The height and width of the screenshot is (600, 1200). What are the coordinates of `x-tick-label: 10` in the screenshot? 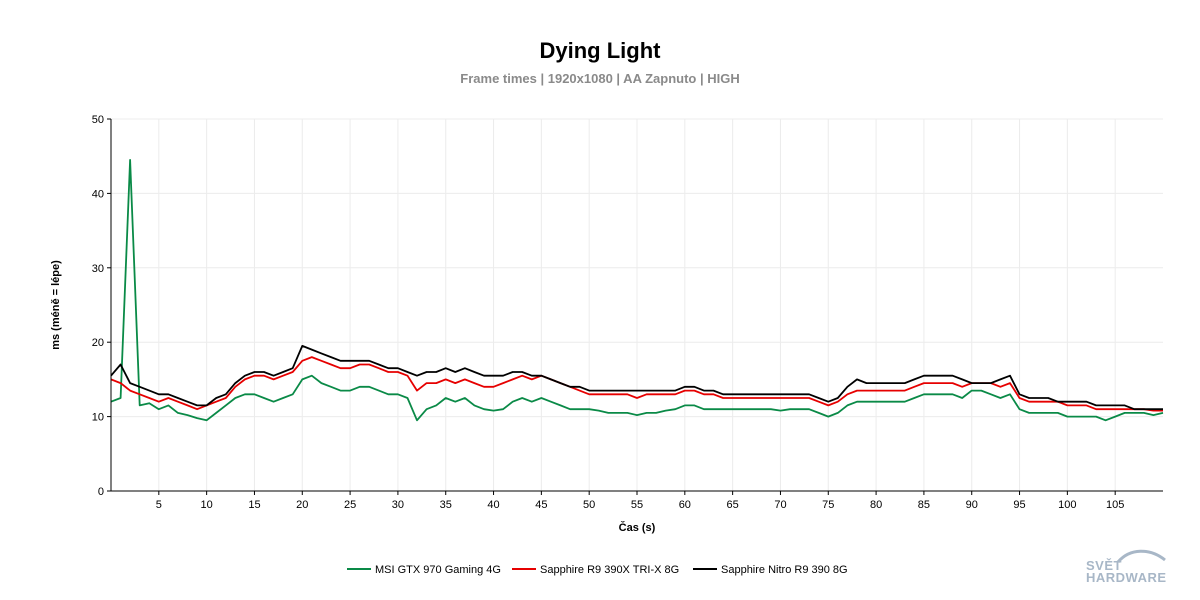 It's located at (207, 505).